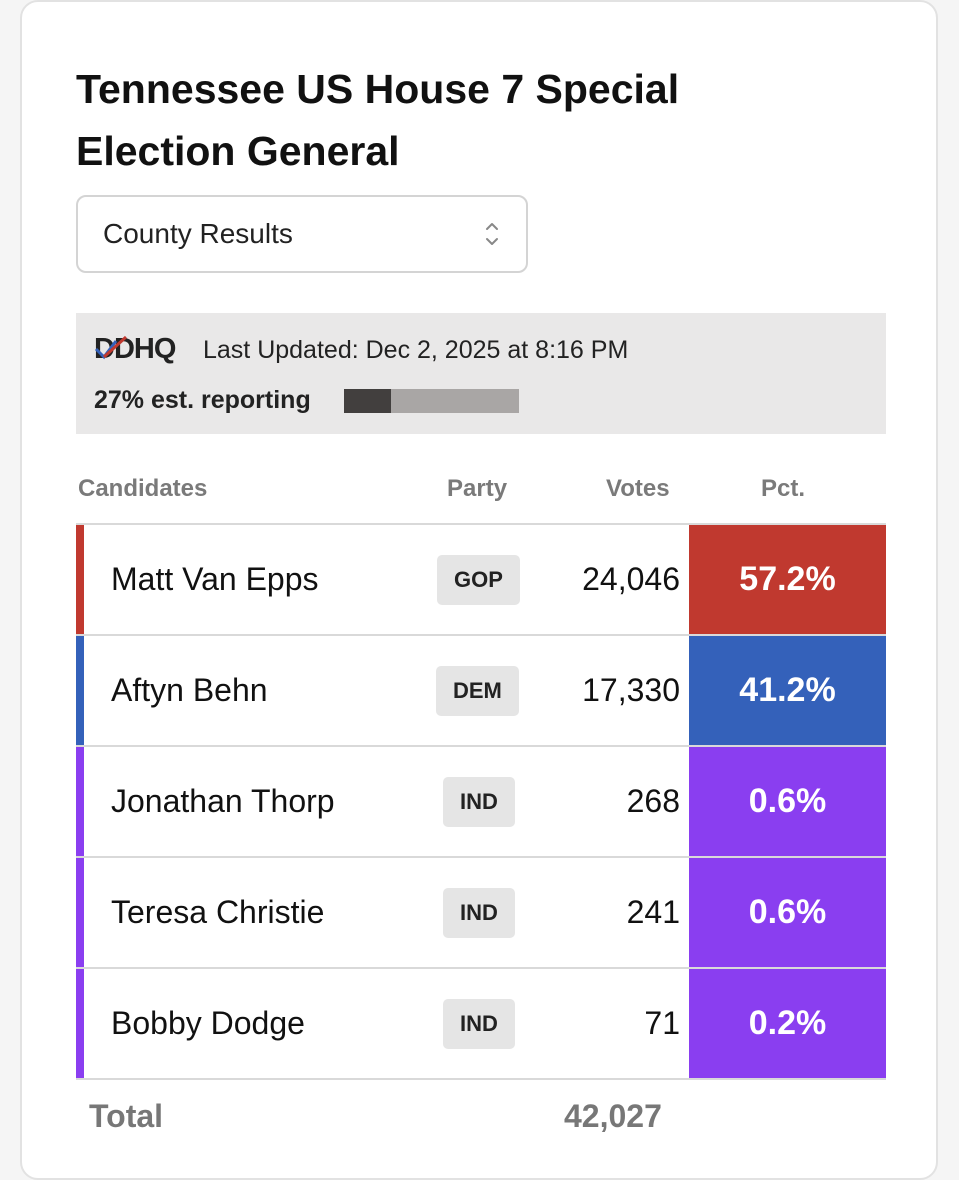 This screenshot has width=959, height=1180. I want to click on header-party: Party, so click(477, 488).